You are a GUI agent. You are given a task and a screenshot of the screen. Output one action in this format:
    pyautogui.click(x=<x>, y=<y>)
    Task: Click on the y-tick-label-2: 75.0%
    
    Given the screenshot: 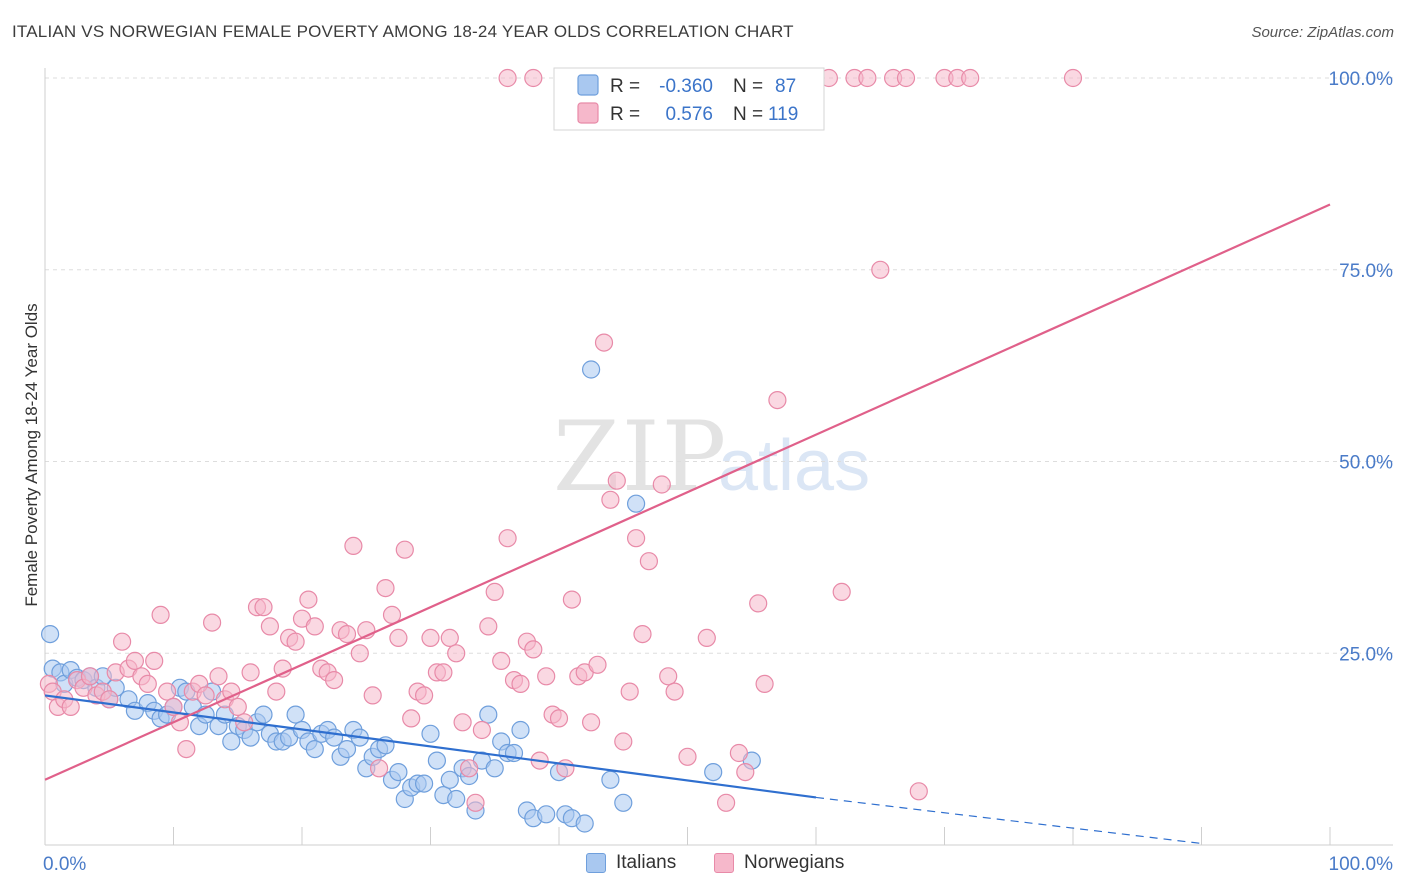 What is the action you would take?
    pyautogui.click(x=1366, y=271)
    